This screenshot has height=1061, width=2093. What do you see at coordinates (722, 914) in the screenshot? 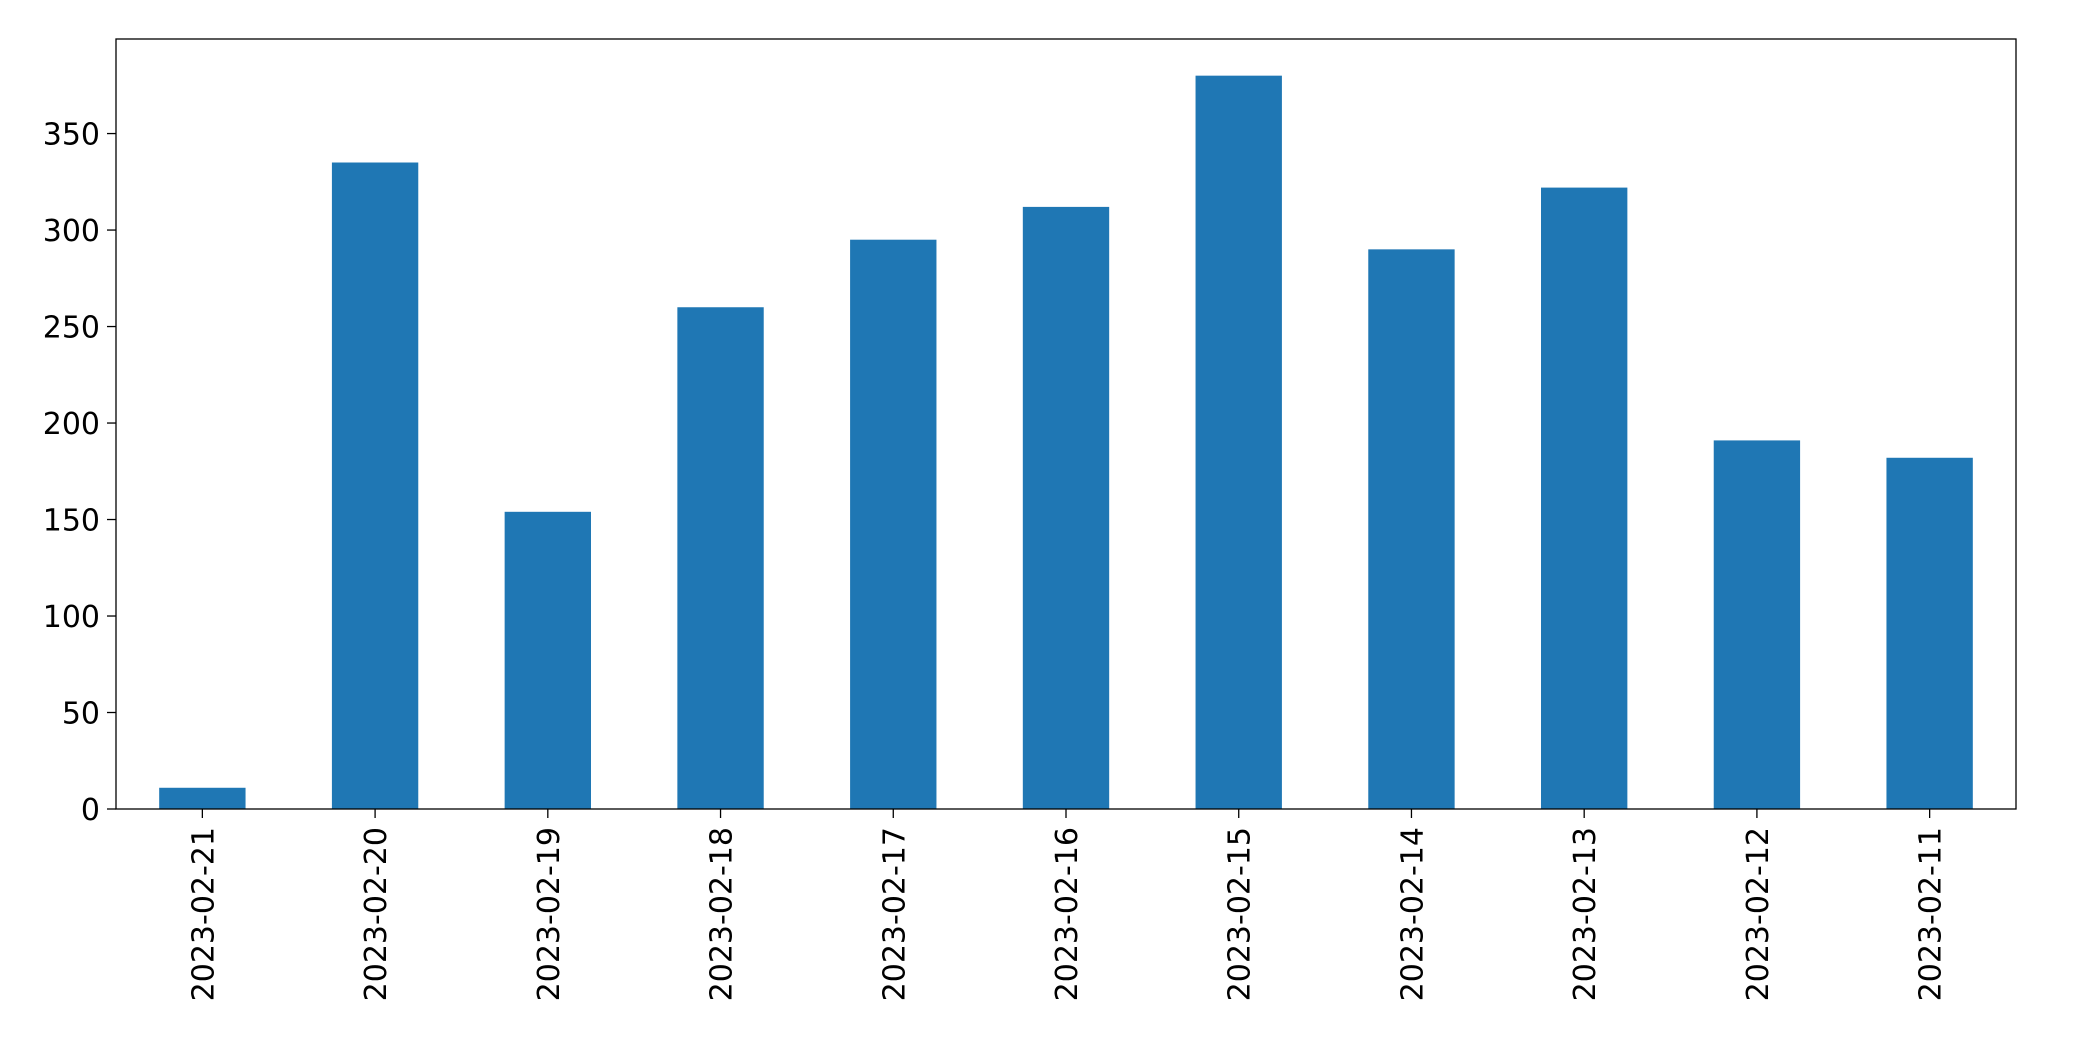
I see `x-tick-label: 2023-02-18` at bounding box center [722, 914].